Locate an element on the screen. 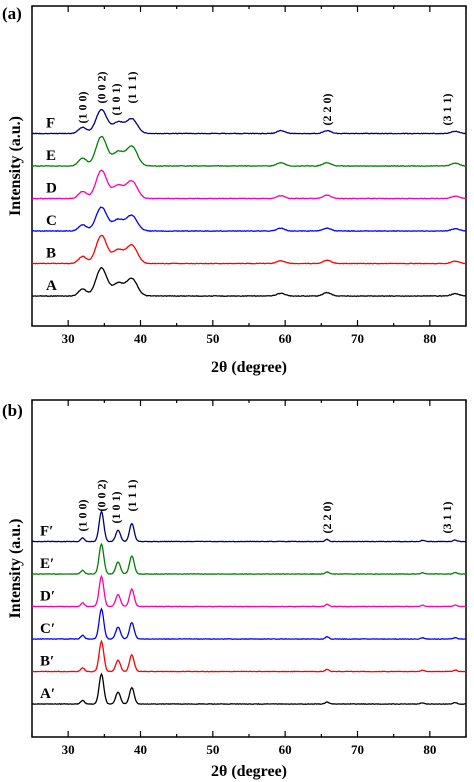 This screenshot has width=474, height=782. series-label: A is located at coordinates (51, 286).